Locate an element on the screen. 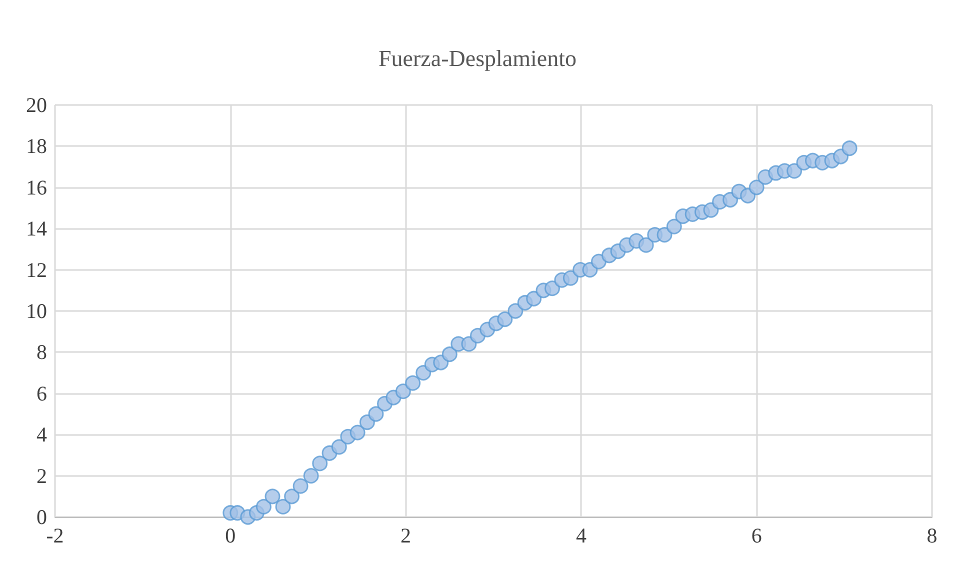 The height and width of the screenshot is (582, 955). y-tick-label: 4 is located at coordinates (42, 434).